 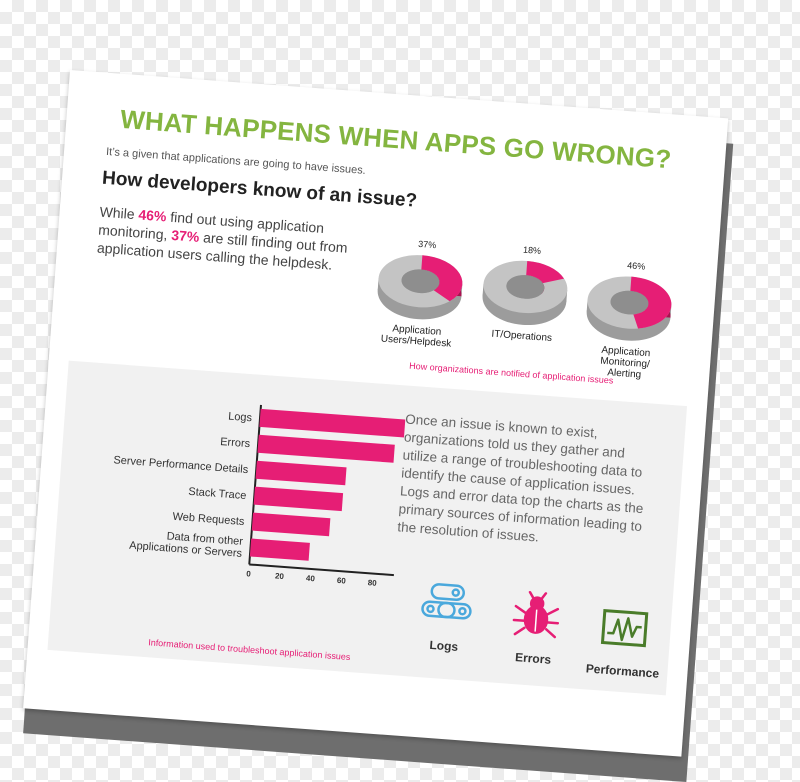 I want to click on donut-category-label: Users/Helpdesk, so click(x=416, y=342).